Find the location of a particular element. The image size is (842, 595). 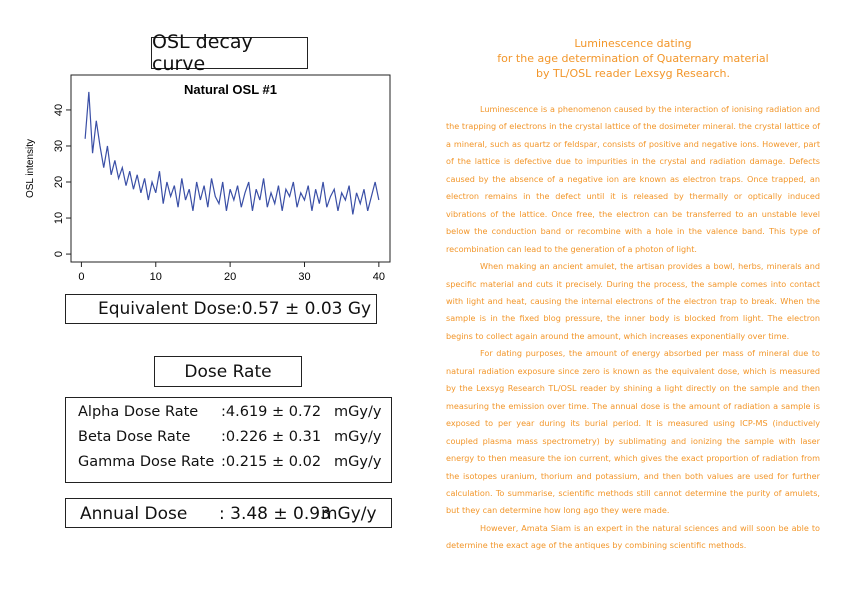

plot-frame is located at coordinates (230, 168).